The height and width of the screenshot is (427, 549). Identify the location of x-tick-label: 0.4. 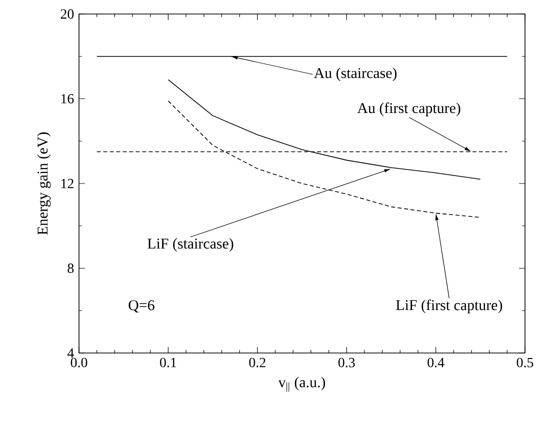
(436, 363).